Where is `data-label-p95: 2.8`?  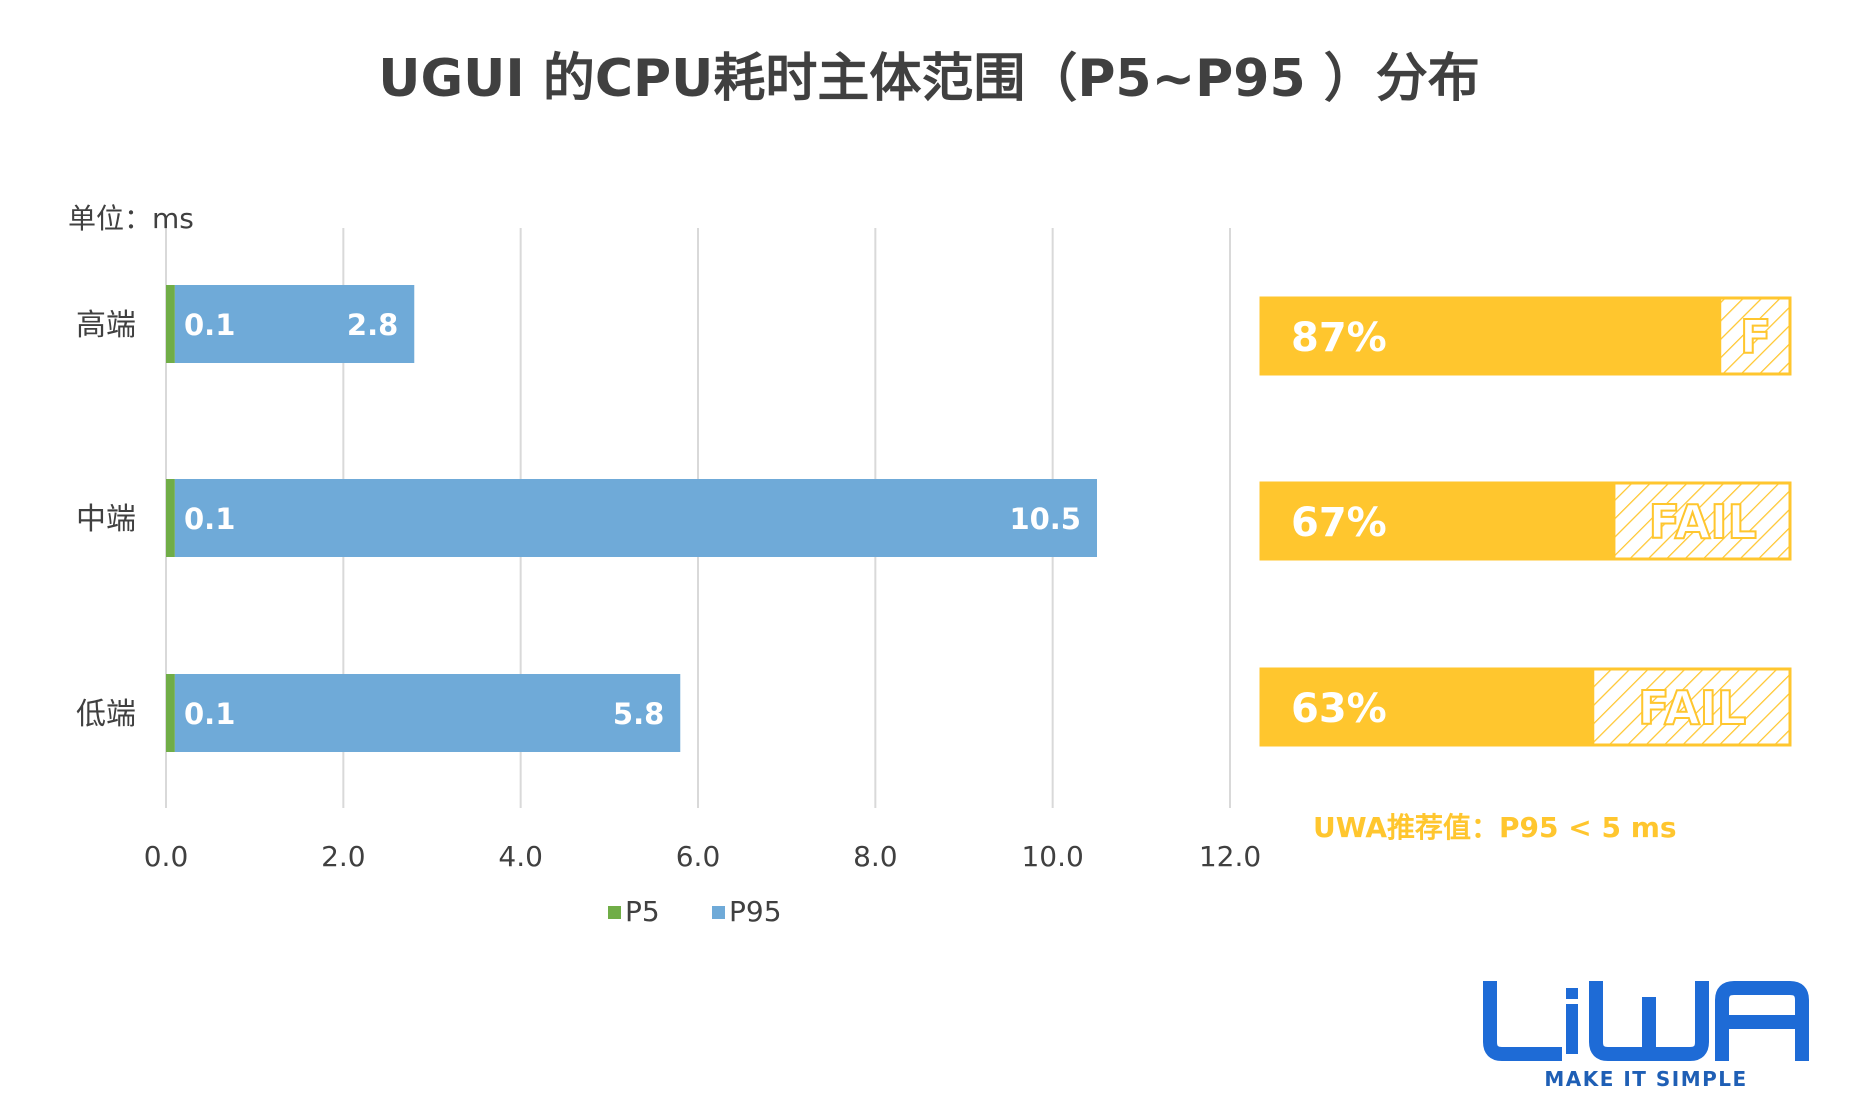 data-label-p95: 2.8 is located at coordinates (372, 325).